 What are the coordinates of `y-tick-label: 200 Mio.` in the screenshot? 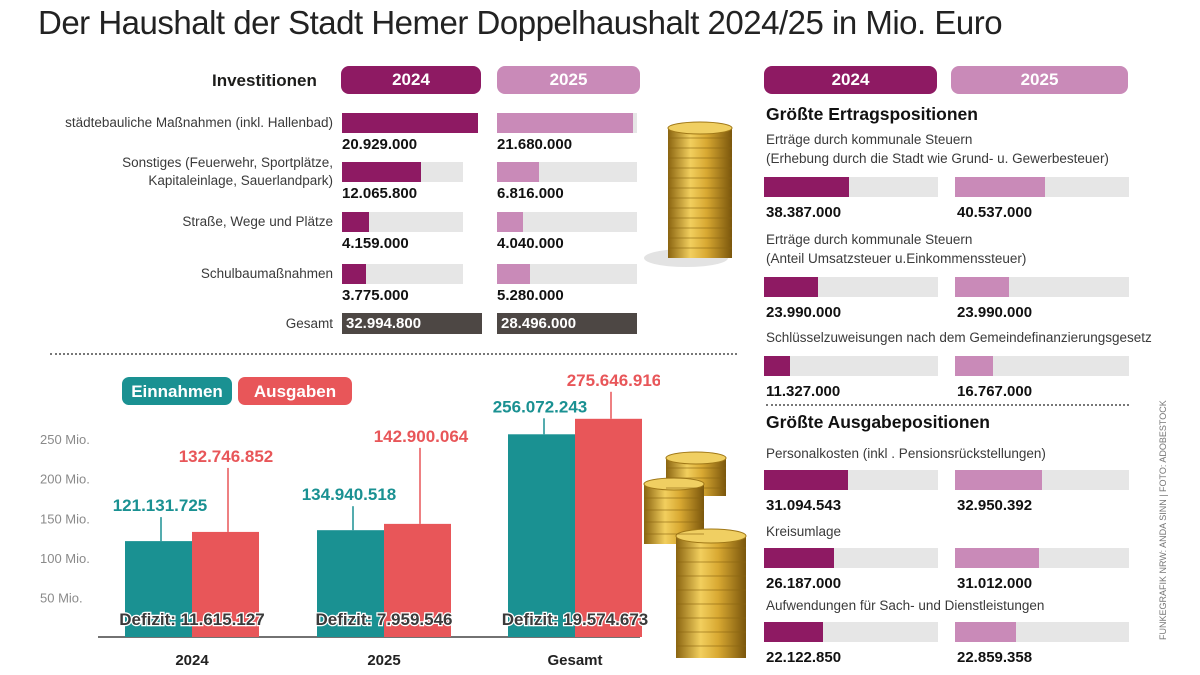 It's located at (65, 479).